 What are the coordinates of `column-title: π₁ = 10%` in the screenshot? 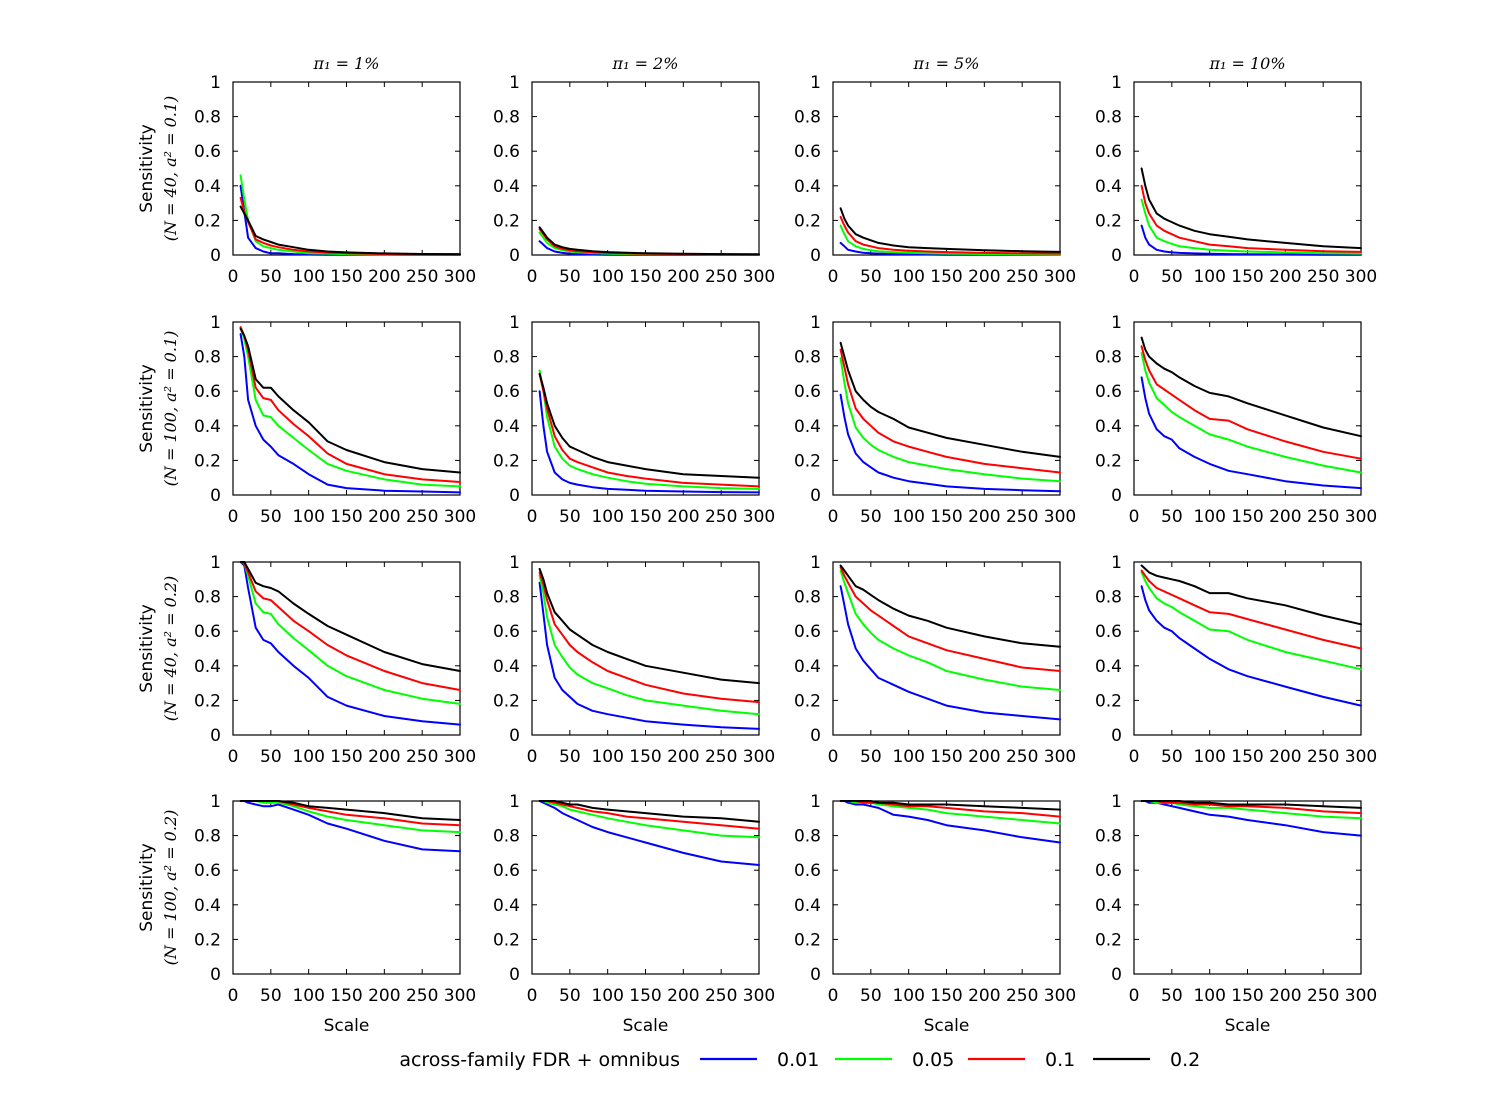 It's located at (1246, 63).